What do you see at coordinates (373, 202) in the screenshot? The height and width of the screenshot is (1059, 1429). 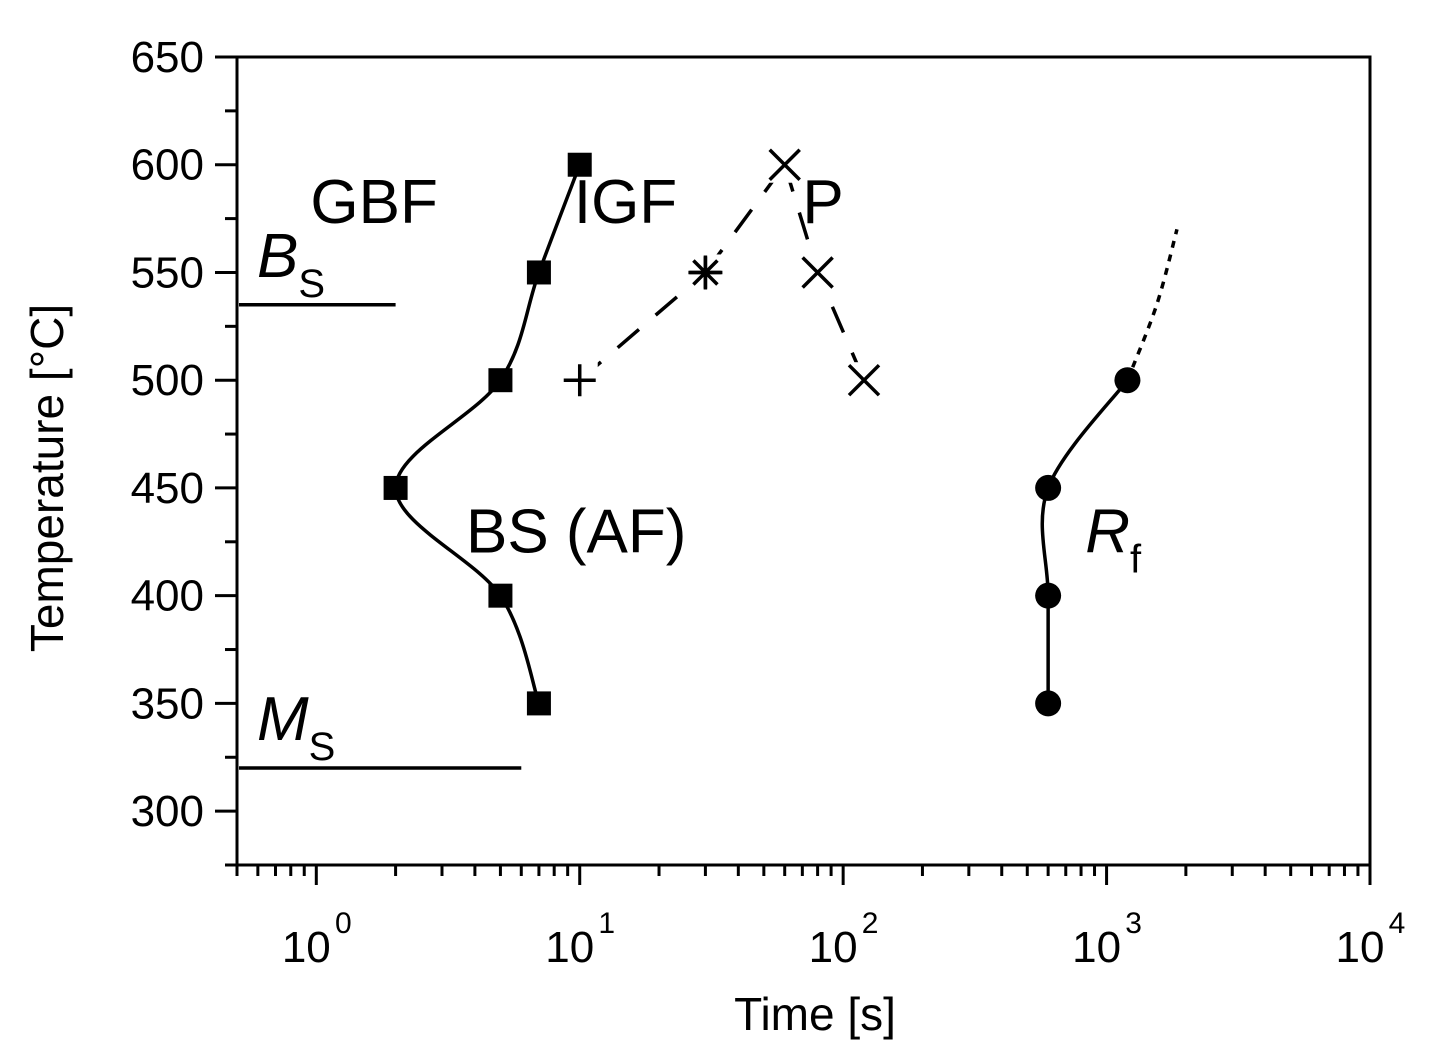 I see `region-label: GBF` at bounding box center [373, 202].